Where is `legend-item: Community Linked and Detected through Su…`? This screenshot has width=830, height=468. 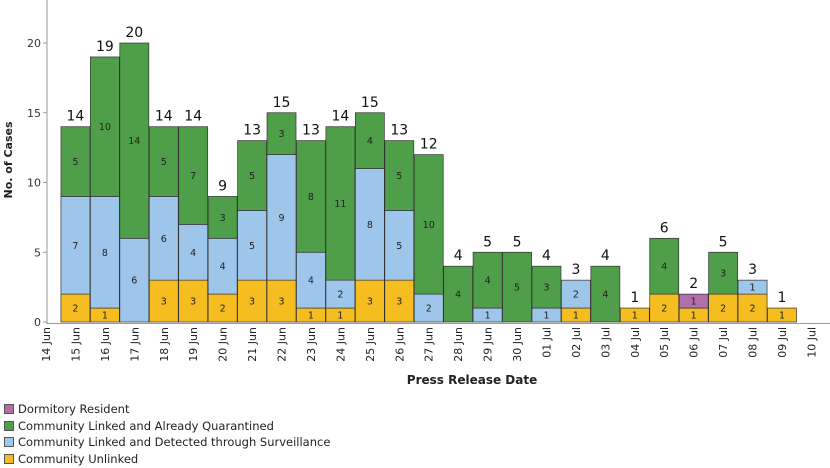
legend-item: Community Linked and Detected through Su… is located at coordinates (167, 442).